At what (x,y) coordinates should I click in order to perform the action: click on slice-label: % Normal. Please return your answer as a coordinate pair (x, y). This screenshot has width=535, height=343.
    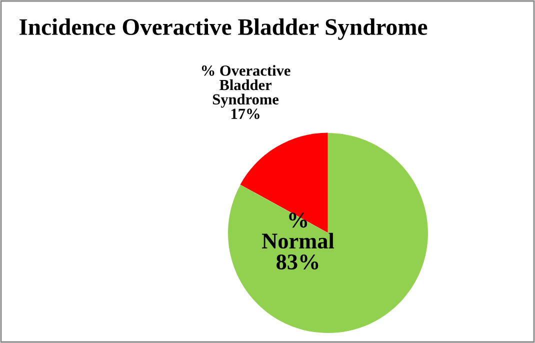
    Looking at the image, I should click on (298, 230).